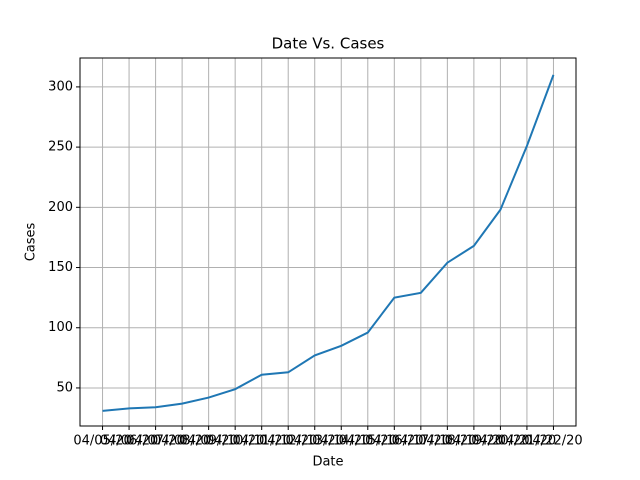  Describe the element at coordinates (64, 387) in the screenshot. I see `y-tick-label: 50` at that location.